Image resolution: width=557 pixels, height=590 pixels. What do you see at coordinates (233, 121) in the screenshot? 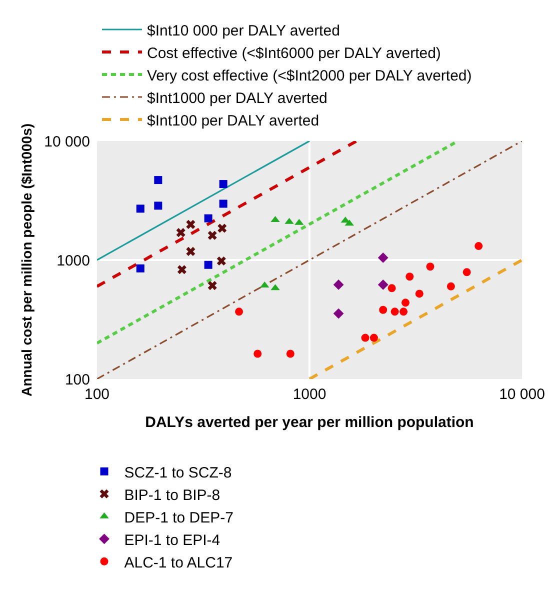
I see `legend-label: $Int100 per DALY averted` at bounding box center [233, 121].